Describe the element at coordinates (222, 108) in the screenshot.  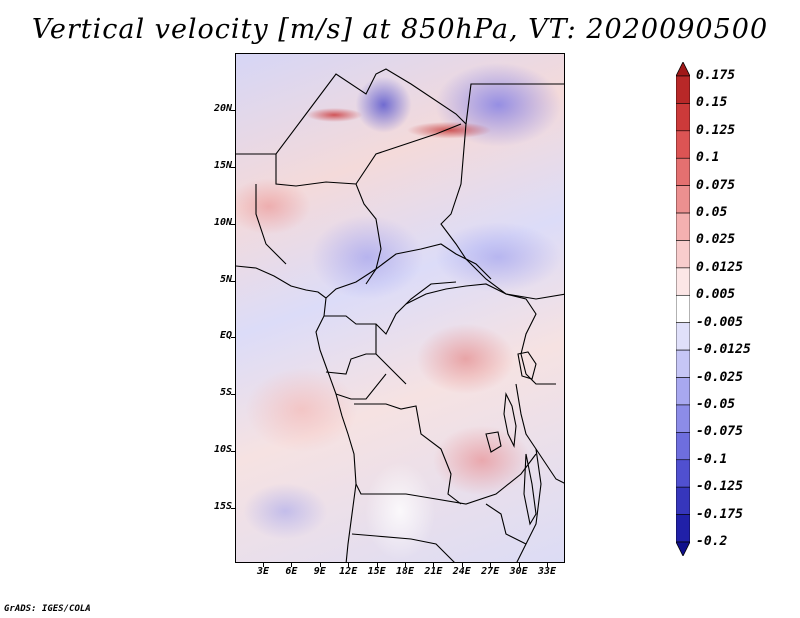
I see `lat-tick-label: 20N` at that location.